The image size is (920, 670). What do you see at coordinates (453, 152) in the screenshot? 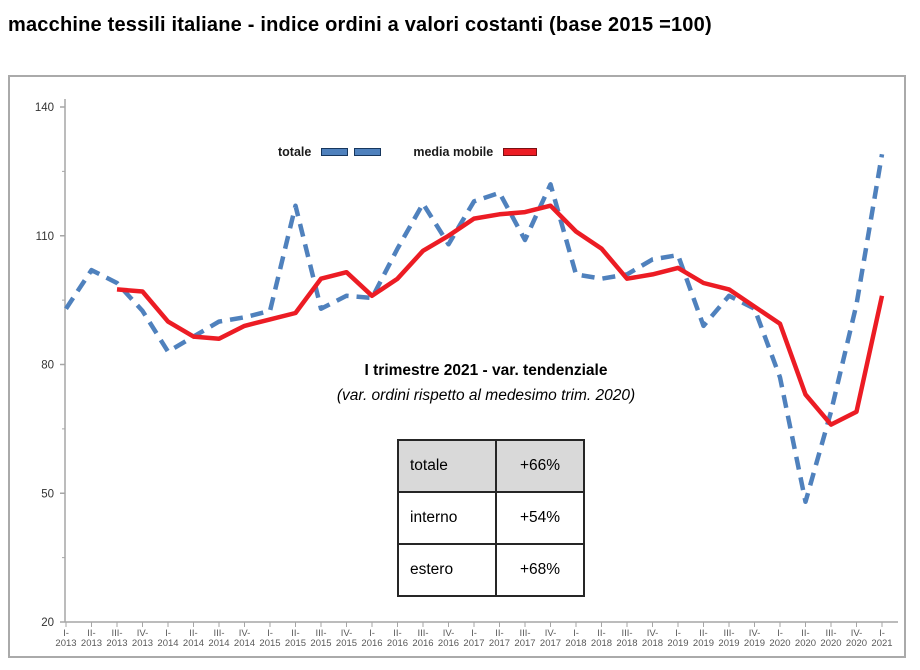
I see `legend-label-media-mobile: media mobile` at bounding box center [453, 152].